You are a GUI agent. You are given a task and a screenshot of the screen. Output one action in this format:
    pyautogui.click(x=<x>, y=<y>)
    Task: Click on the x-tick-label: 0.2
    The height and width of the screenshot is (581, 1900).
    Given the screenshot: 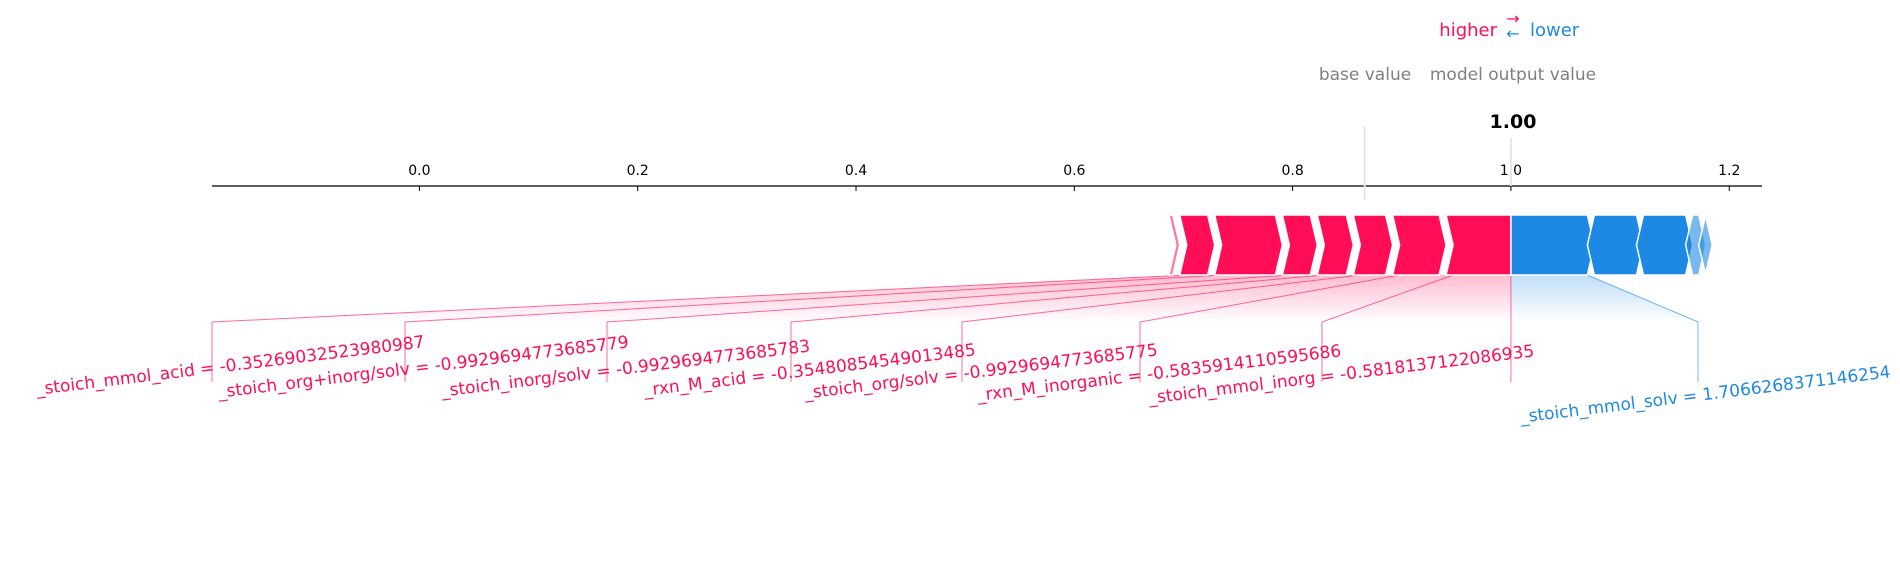 What is the action you would take?
    pyautogui.click(x=638, y=171)
    